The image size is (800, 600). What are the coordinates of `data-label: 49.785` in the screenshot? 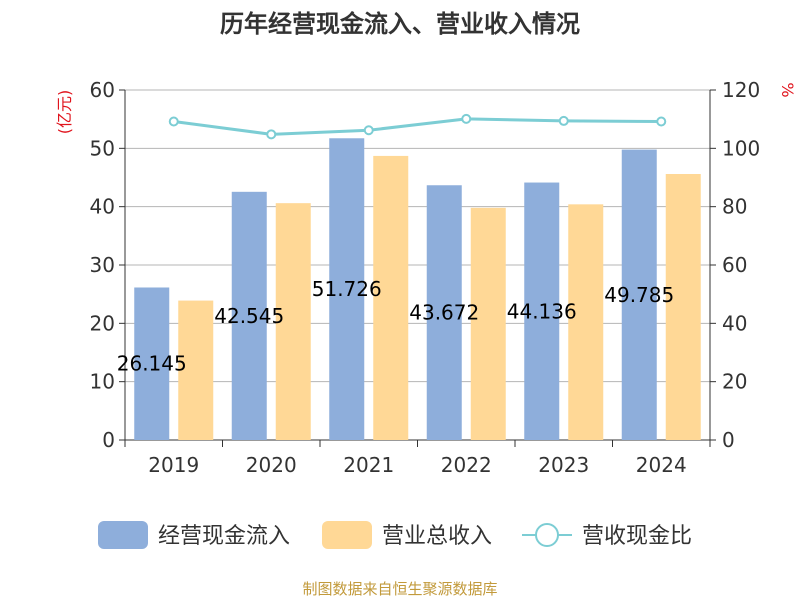 It's located at (639, 295).